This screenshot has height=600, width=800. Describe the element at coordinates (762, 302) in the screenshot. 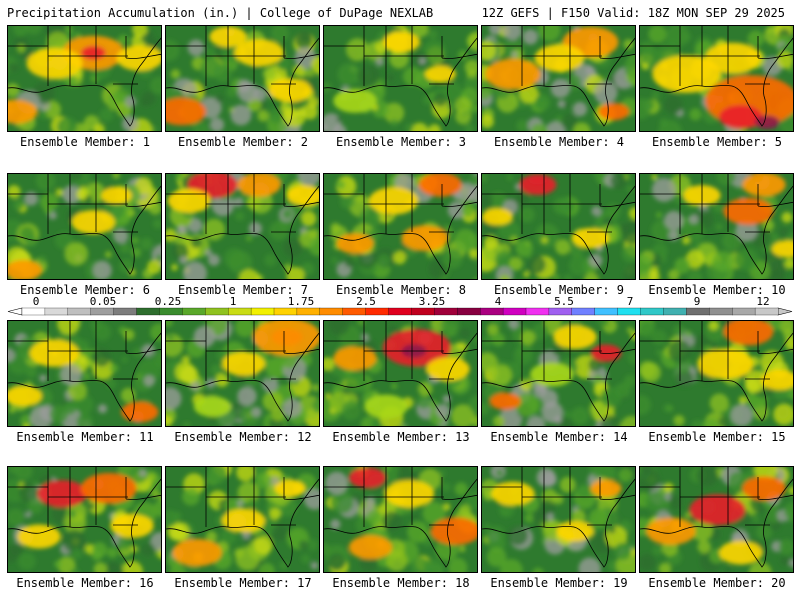

I see `scale-tick-label: 12` at that location.